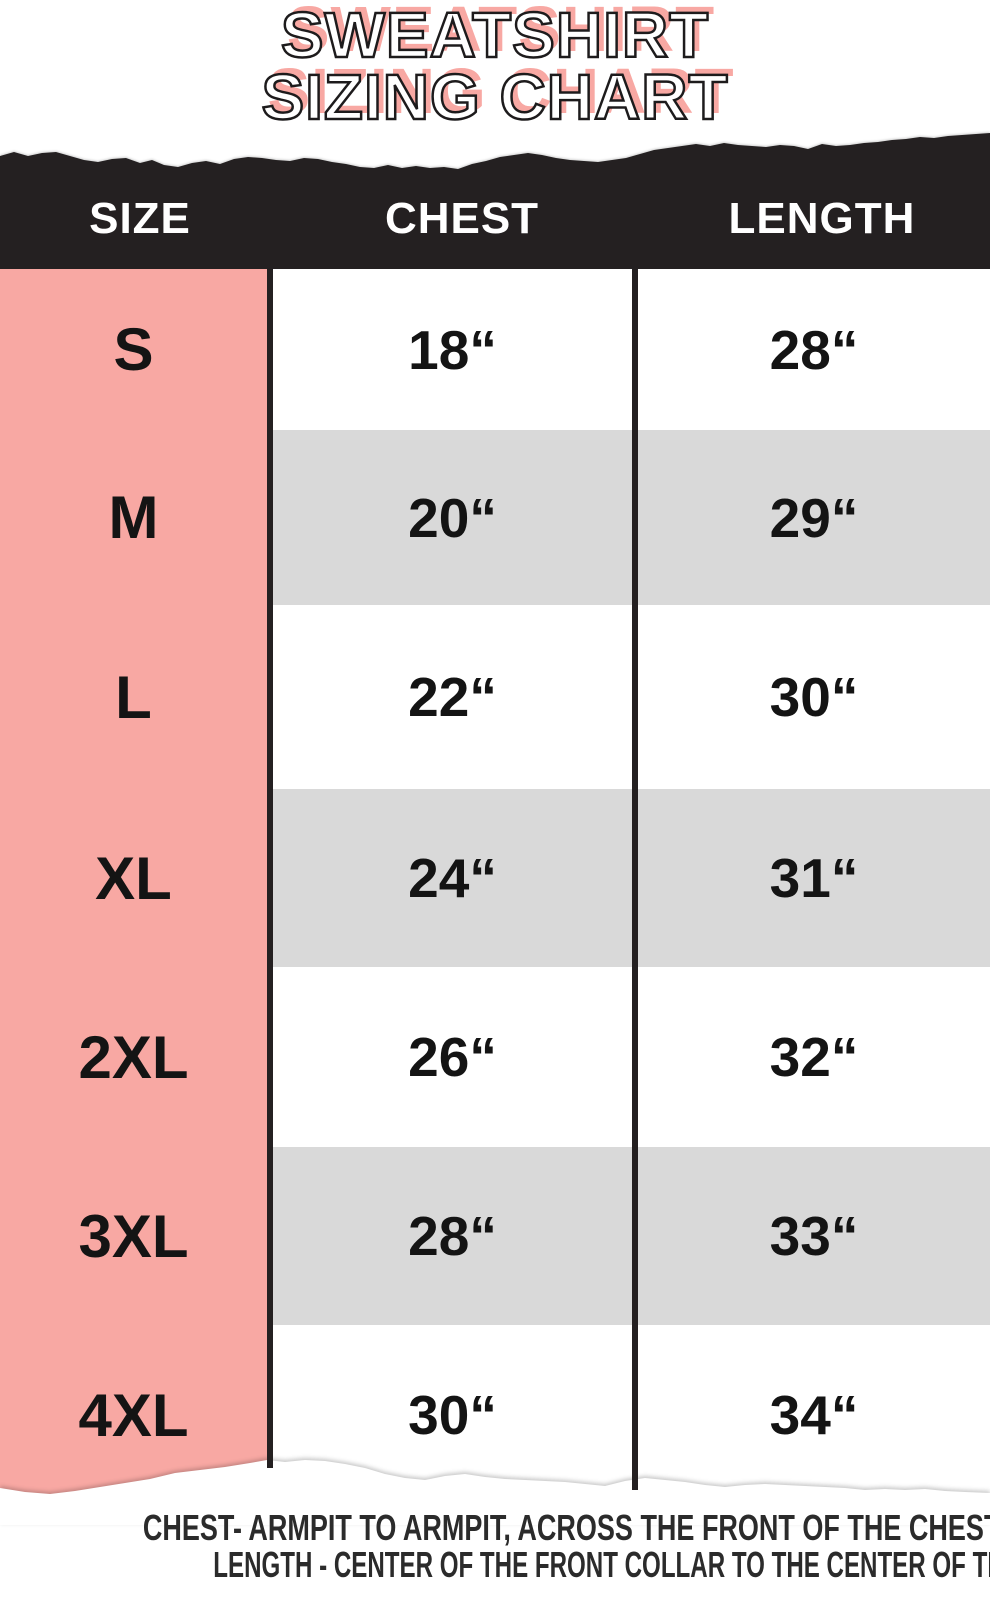 The image size is (990, 1613). Describe the element at coordinates (822, 218) in the screenshot. I see `column-header-length: LENGTH` at that location.